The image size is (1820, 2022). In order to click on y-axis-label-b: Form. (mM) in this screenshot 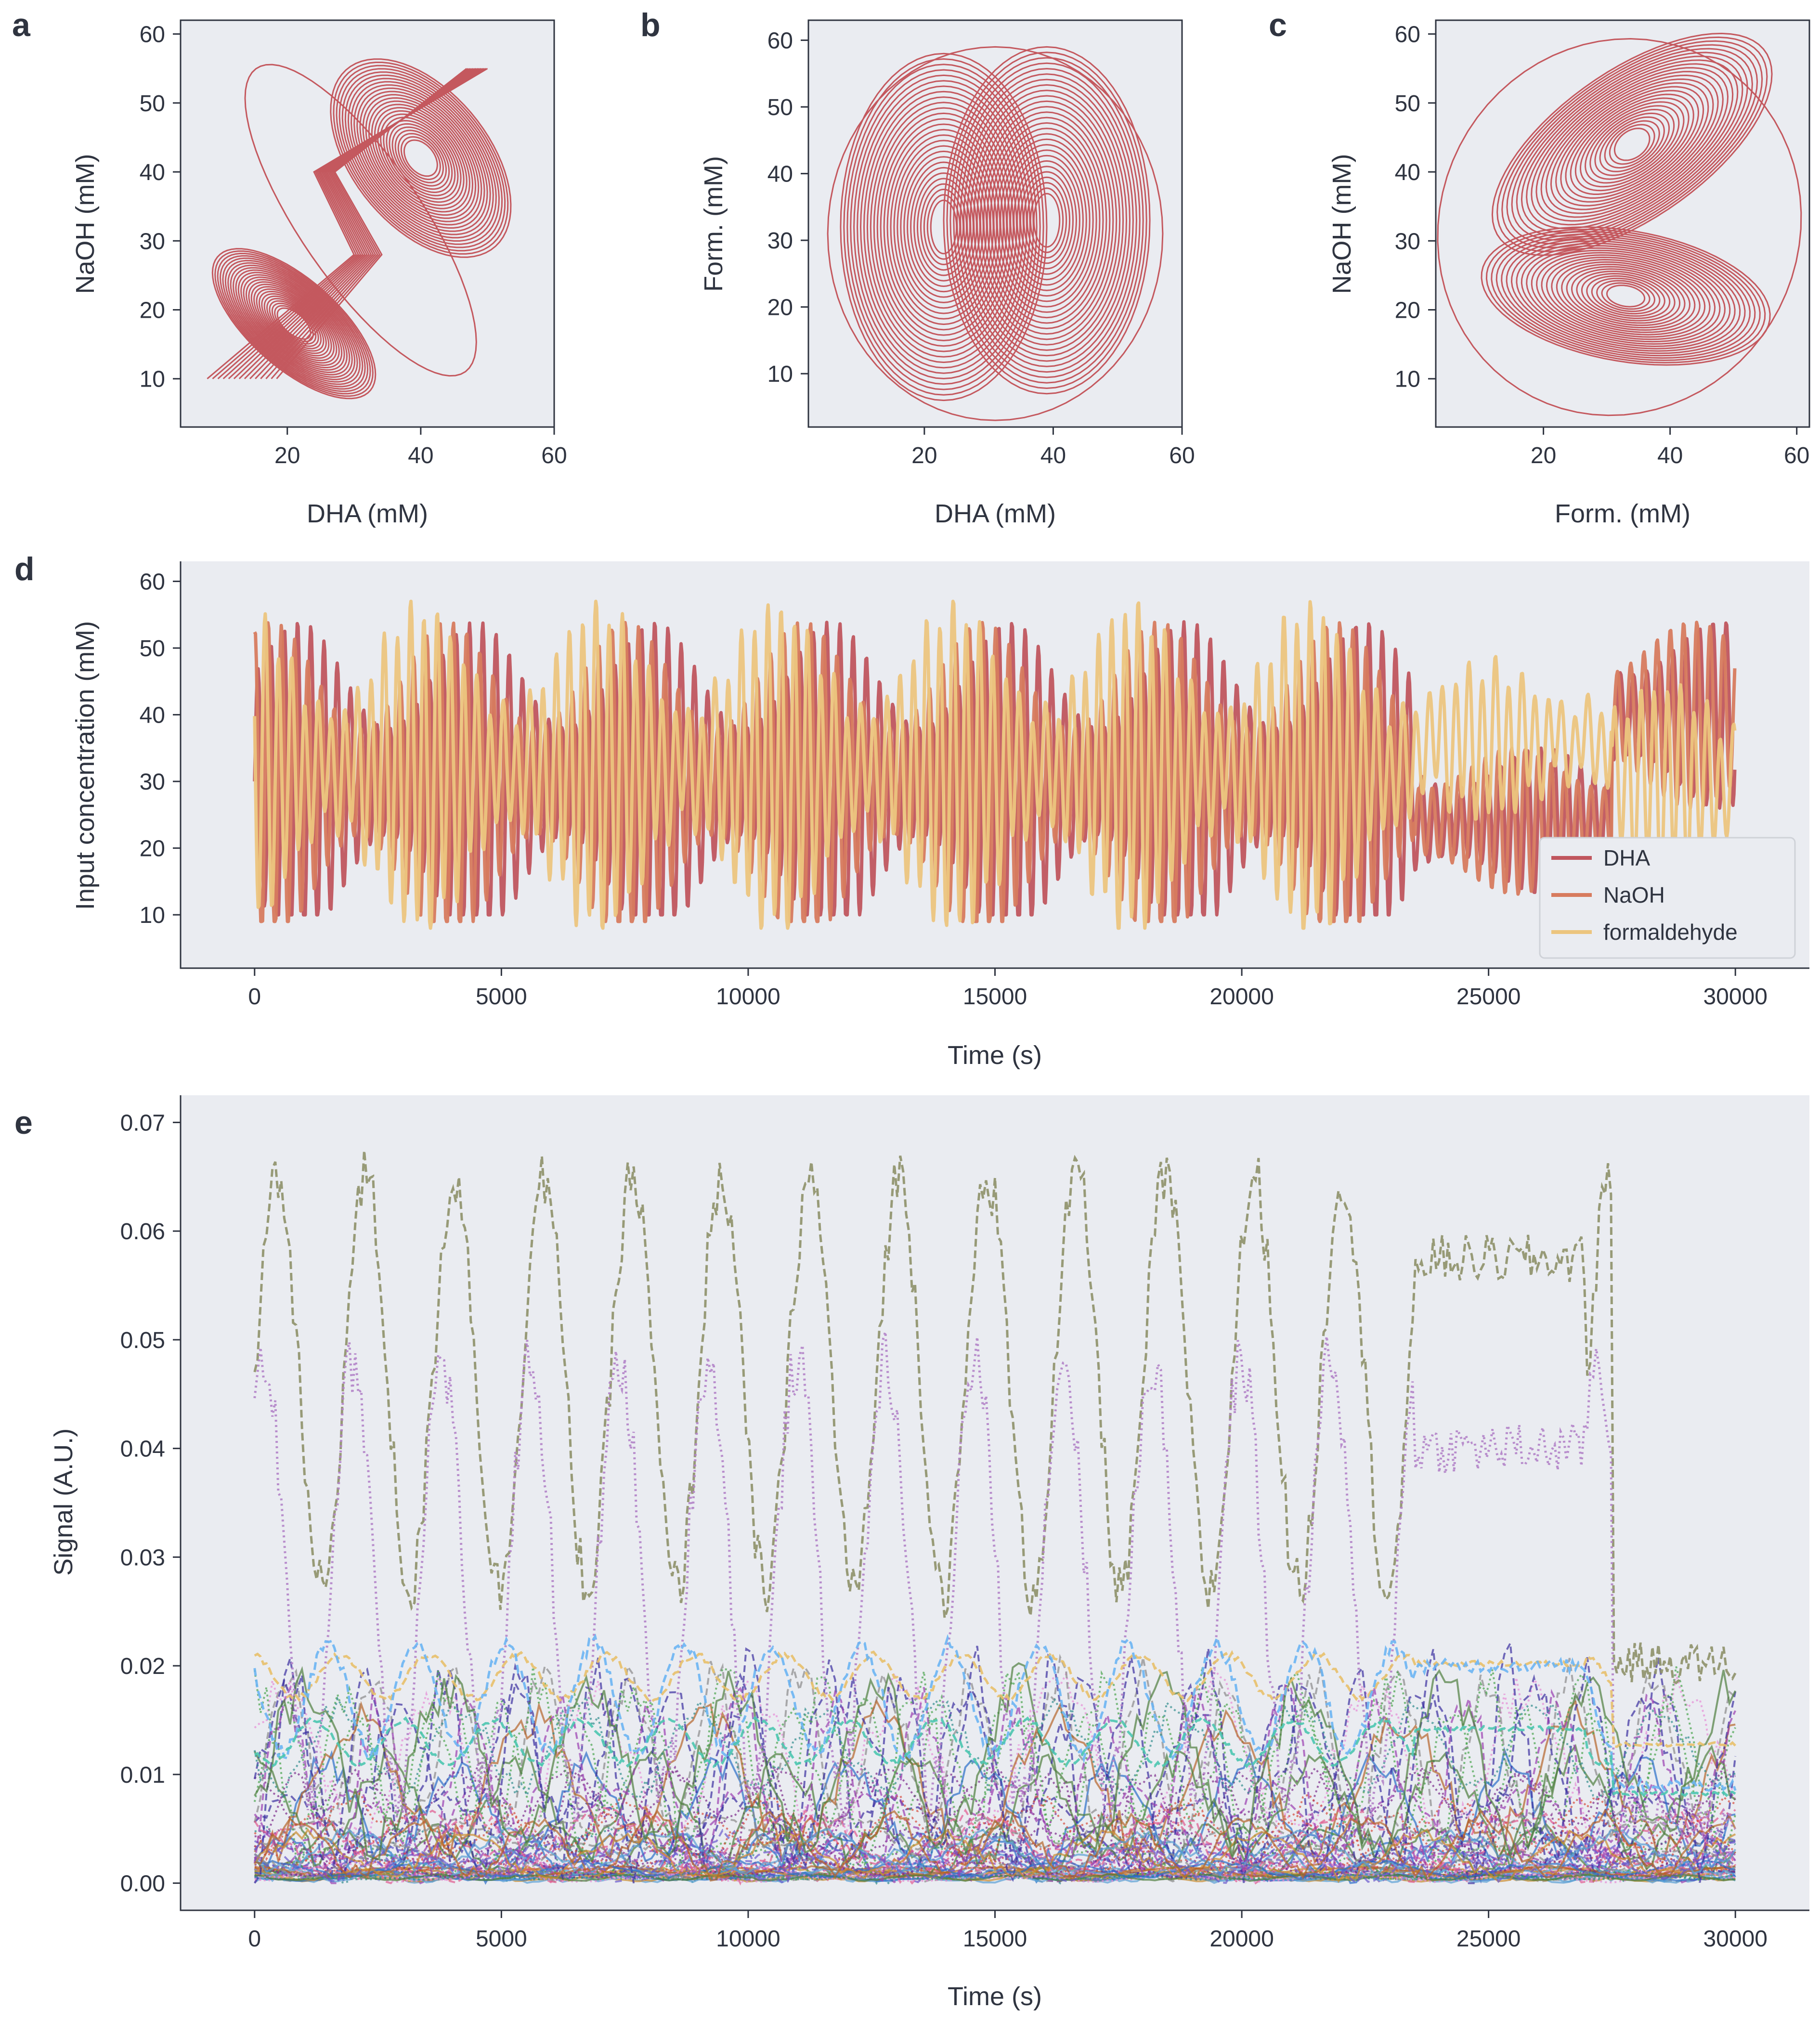, I will do `click(713, 224)`.